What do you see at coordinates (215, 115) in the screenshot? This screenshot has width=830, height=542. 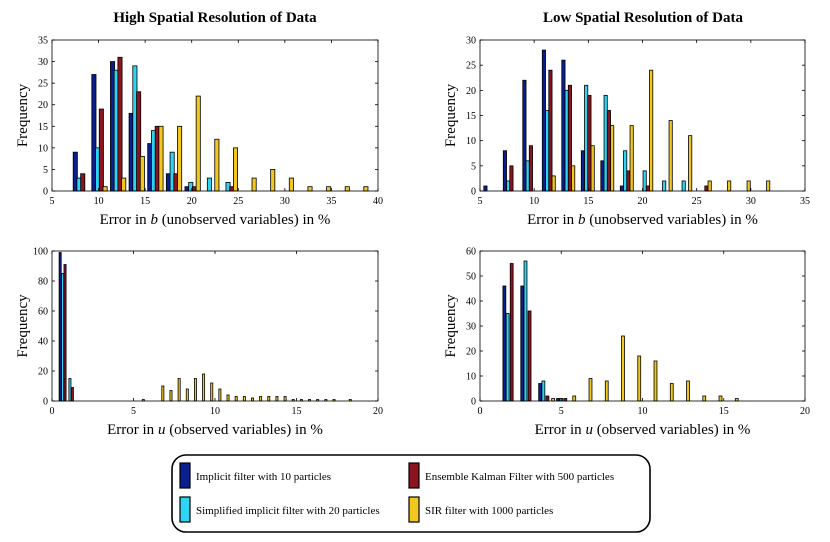 I see `axes-frame` at bounding box center [215, 115].